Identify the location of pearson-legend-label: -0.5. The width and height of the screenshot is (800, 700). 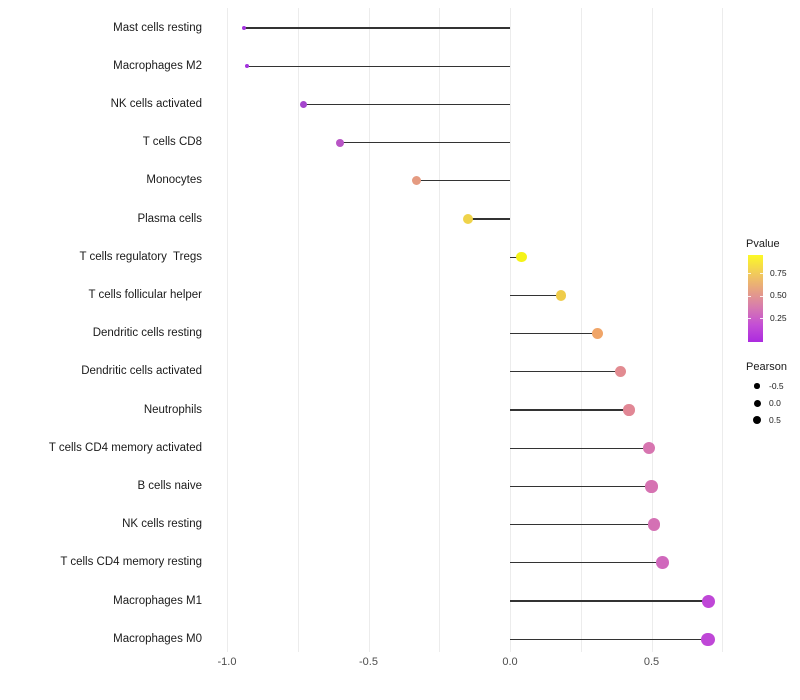
(776, 385).